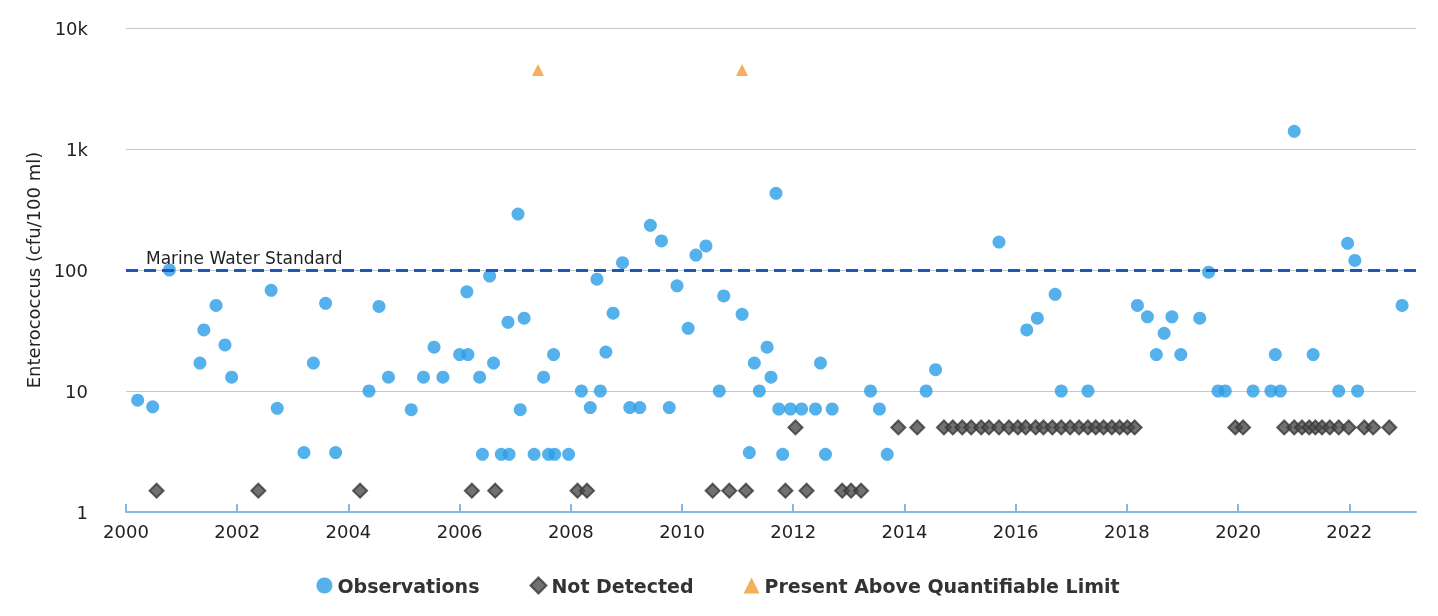 The width and height of the screenshot is (1438, 616). I want to click on x-tick-label: 2004, so click(348, 531).